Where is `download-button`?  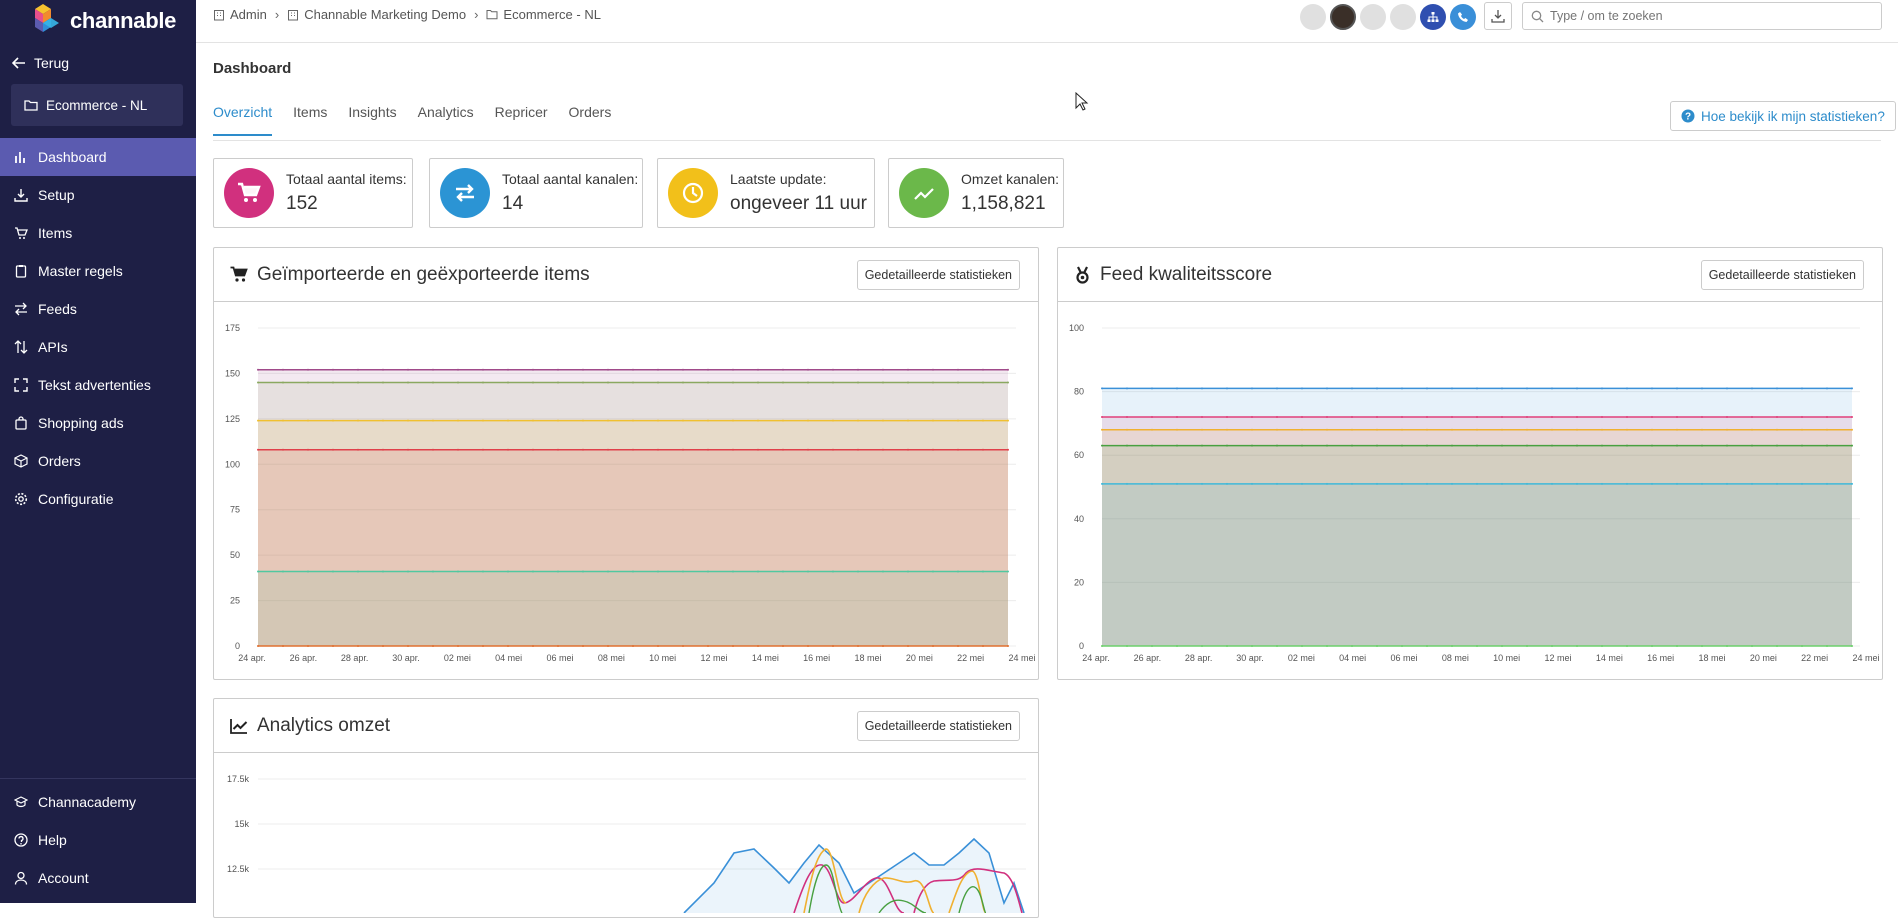 download-button is located at coordinates (1498, 16).